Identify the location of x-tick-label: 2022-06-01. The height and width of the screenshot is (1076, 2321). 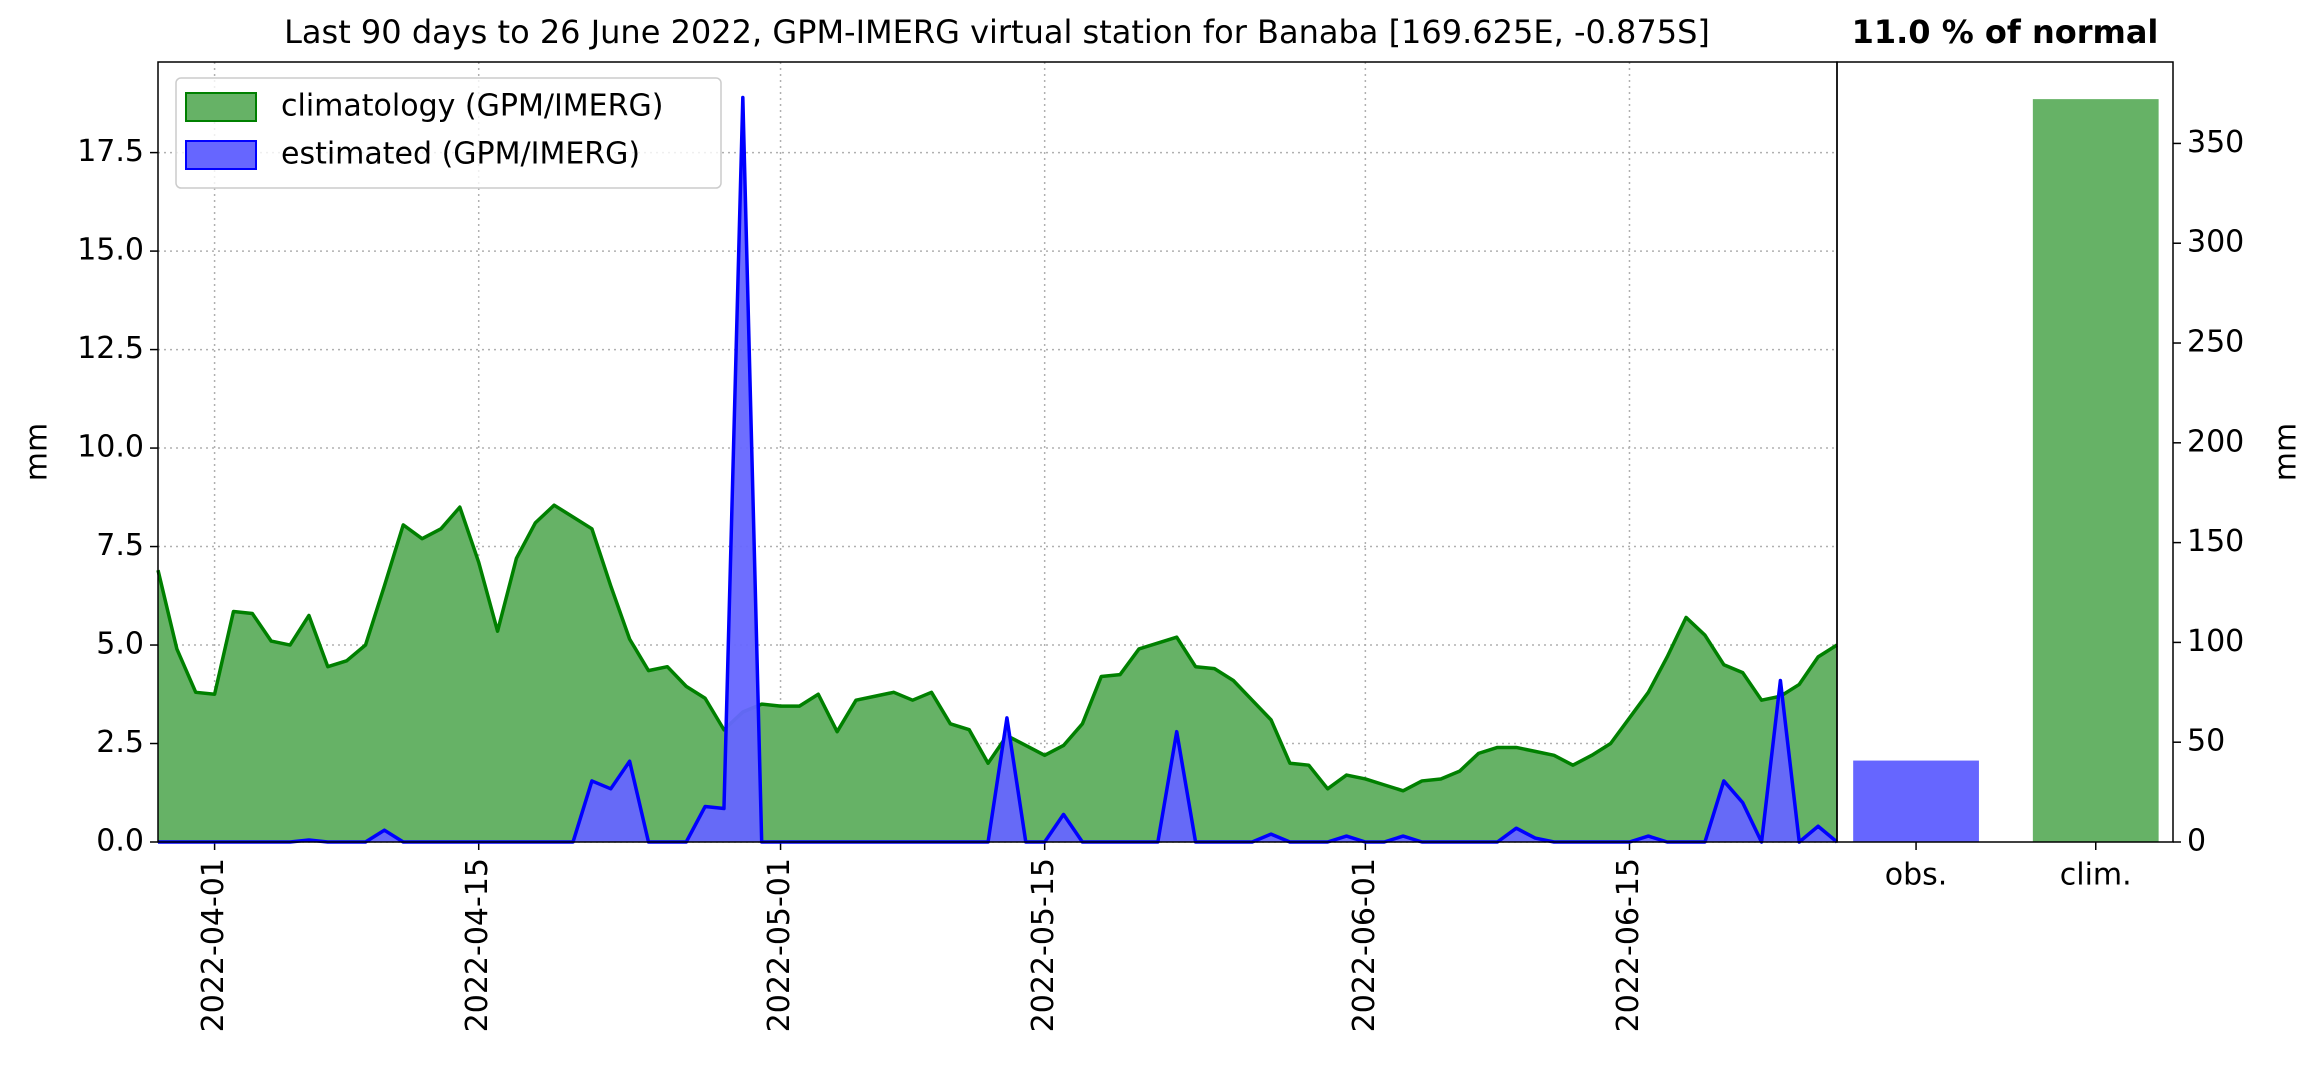
(1364, 945).